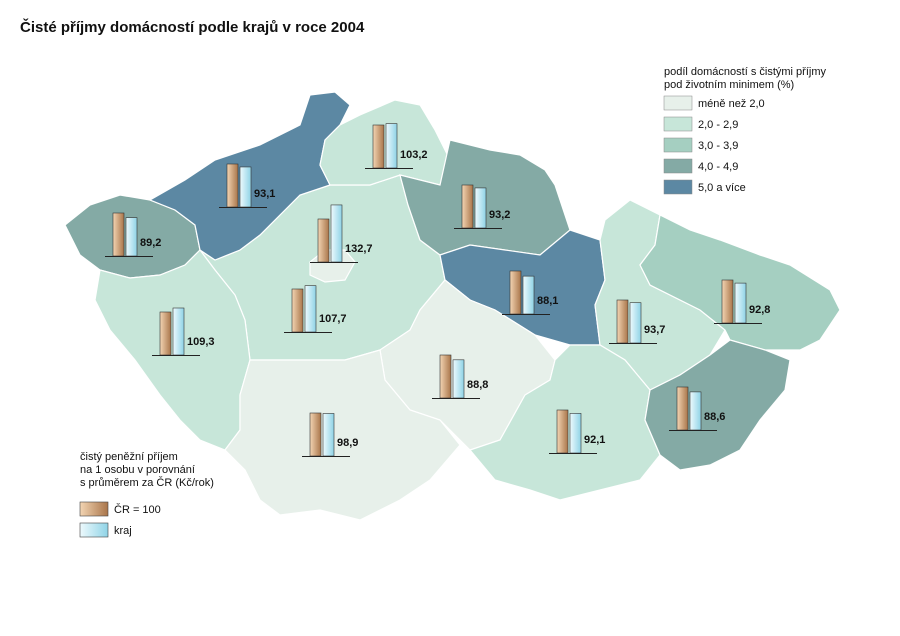 The width and height of the screenshot is (900, 636). I want to click on legend-title: na 1 osobu v porovnání, so click(137, 470).